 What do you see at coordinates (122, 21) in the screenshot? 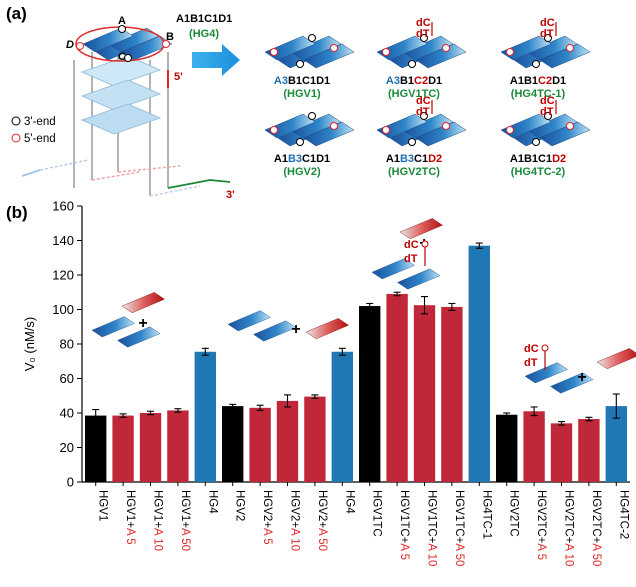
I see `helix-letter-a: A` at bounding box center [122, 21].